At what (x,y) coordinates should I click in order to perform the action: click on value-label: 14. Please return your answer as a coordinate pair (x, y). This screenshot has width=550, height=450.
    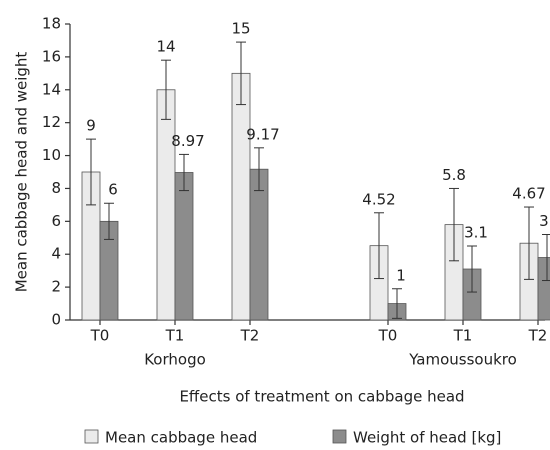
    Looking at the image, I should click on (165, 47).